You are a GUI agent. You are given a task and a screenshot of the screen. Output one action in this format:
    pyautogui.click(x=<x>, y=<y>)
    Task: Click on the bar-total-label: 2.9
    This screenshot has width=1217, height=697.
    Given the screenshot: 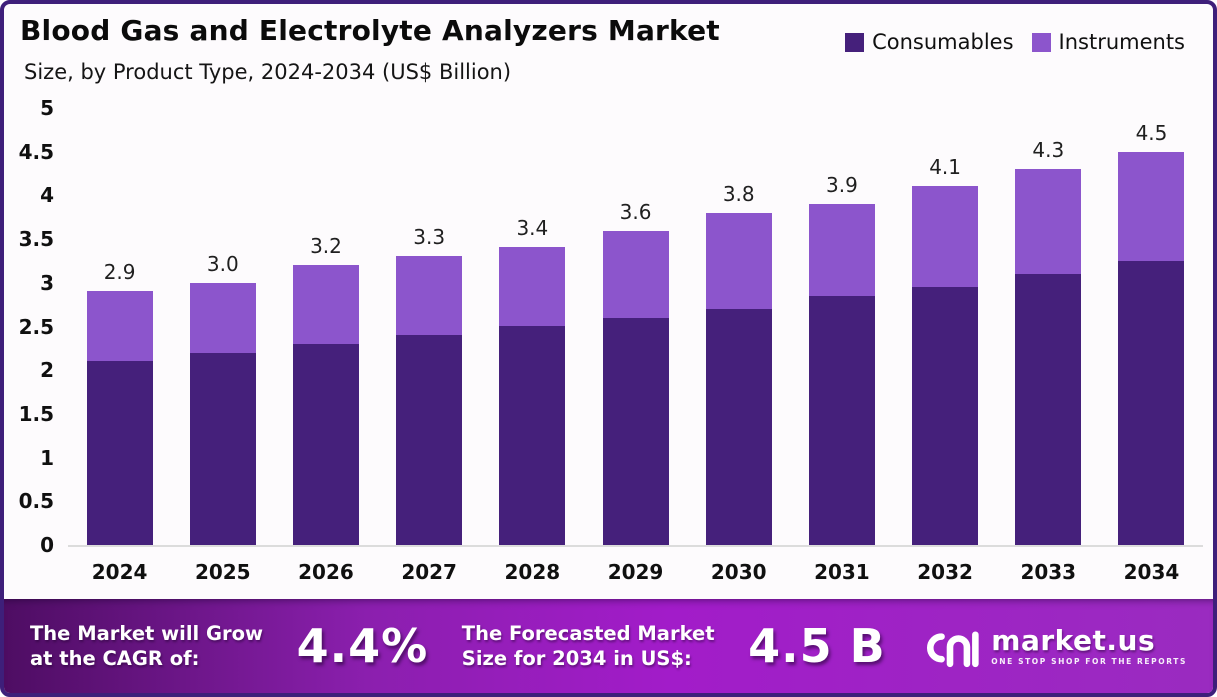 What is the action you would take?
    pyautogui.click(x=119, y=272)
    